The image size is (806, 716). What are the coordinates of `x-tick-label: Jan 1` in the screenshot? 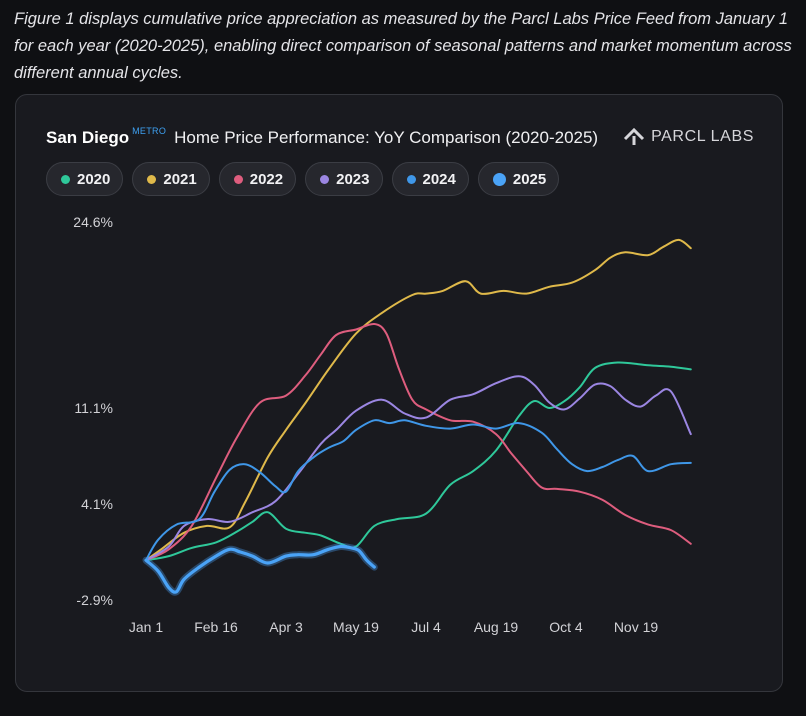 It's located at (146, 627).